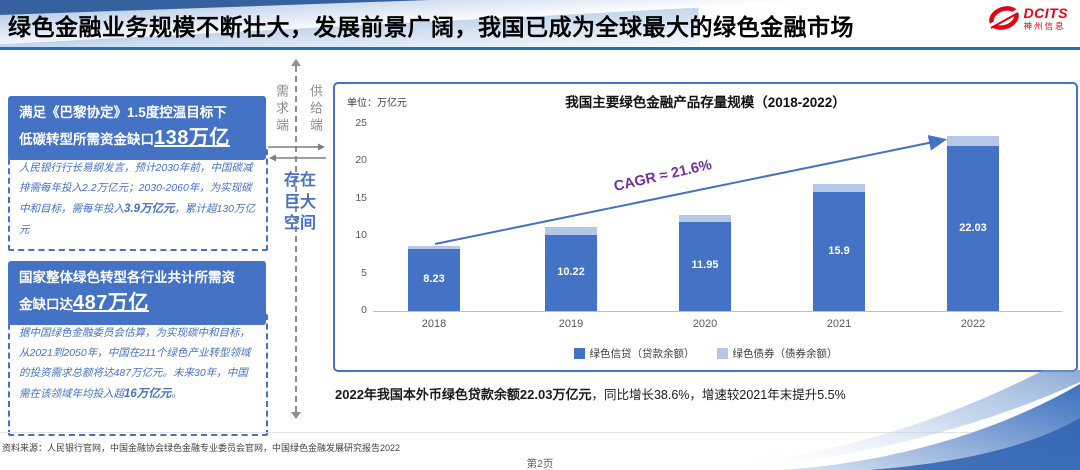 The height and width of the screenshot is (470, 1080). Describe the element at coordinates (364, 310) in the screenshot. I see `y-axis-tick: 0` at that location.